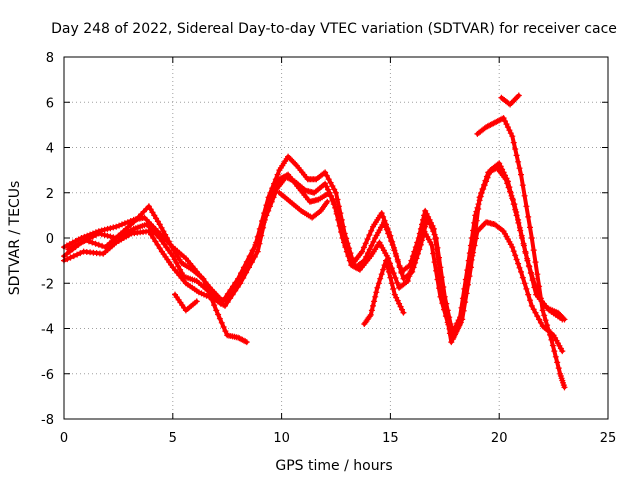  What do you see at coordinates (47, 330) in the screenshot?
I see `y-tick-label: -4` at bounding box center [47, 330].